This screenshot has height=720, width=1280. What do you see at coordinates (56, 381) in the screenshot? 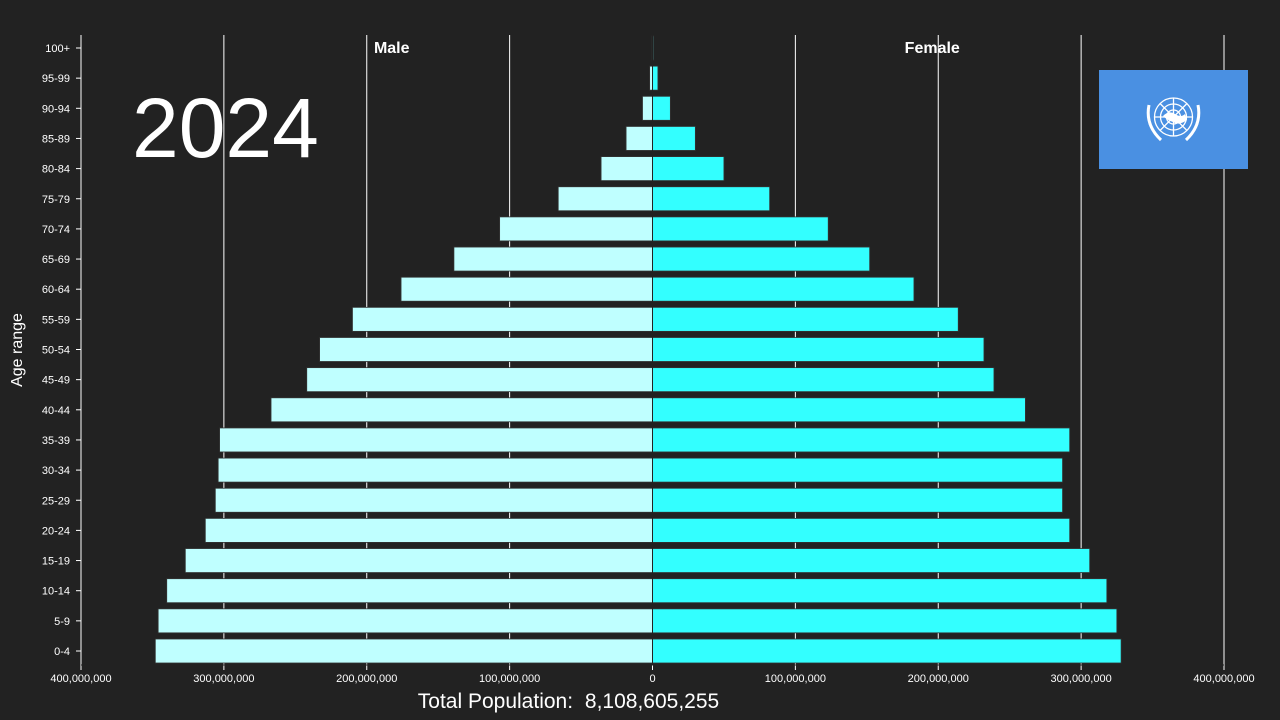
I see `y-tick-label: 45-49` at bounding box center [56, 381].